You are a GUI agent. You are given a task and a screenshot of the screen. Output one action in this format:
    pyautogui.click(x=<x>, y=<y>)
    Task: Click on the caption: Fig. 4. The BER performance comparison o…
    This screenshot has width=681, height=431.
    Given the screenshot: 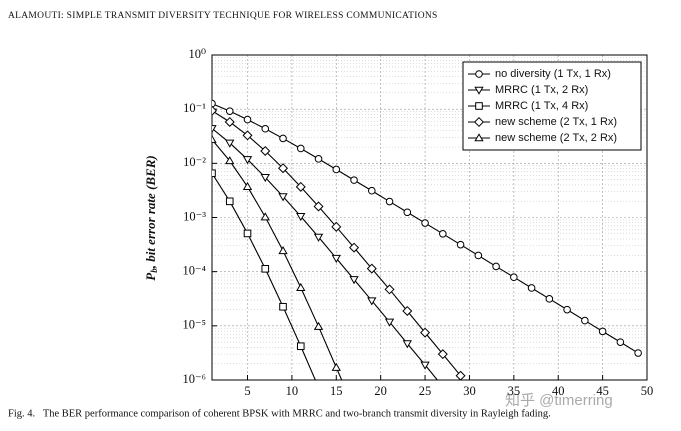 What is the action you would take?
    pyautogui.click(x=279, y=413)
    